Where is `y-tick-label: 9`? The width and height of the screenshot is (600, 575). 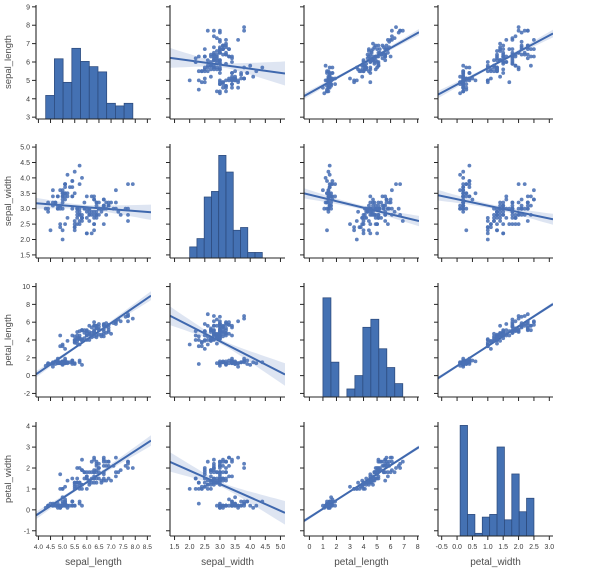 y-tick-label: 9 is located at coordinates (28, 7).